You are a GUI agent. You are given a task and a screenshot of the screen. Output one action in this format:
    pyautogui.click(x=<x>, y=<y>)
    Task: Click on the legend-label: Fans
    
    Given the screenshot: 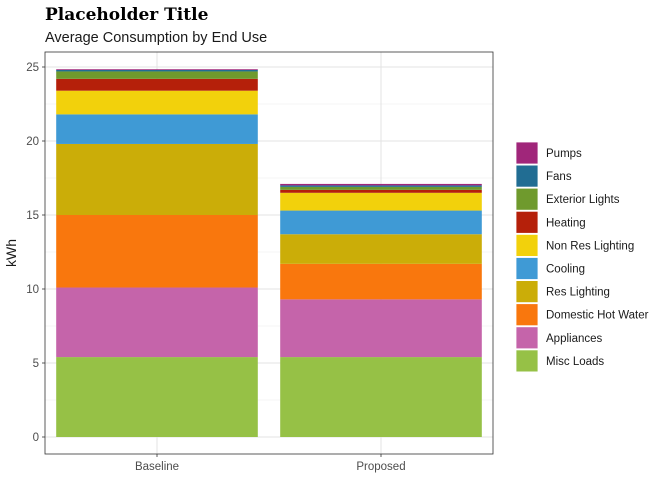 What is the action you would take?
    pyautogui.click(x=559, y=177)
    